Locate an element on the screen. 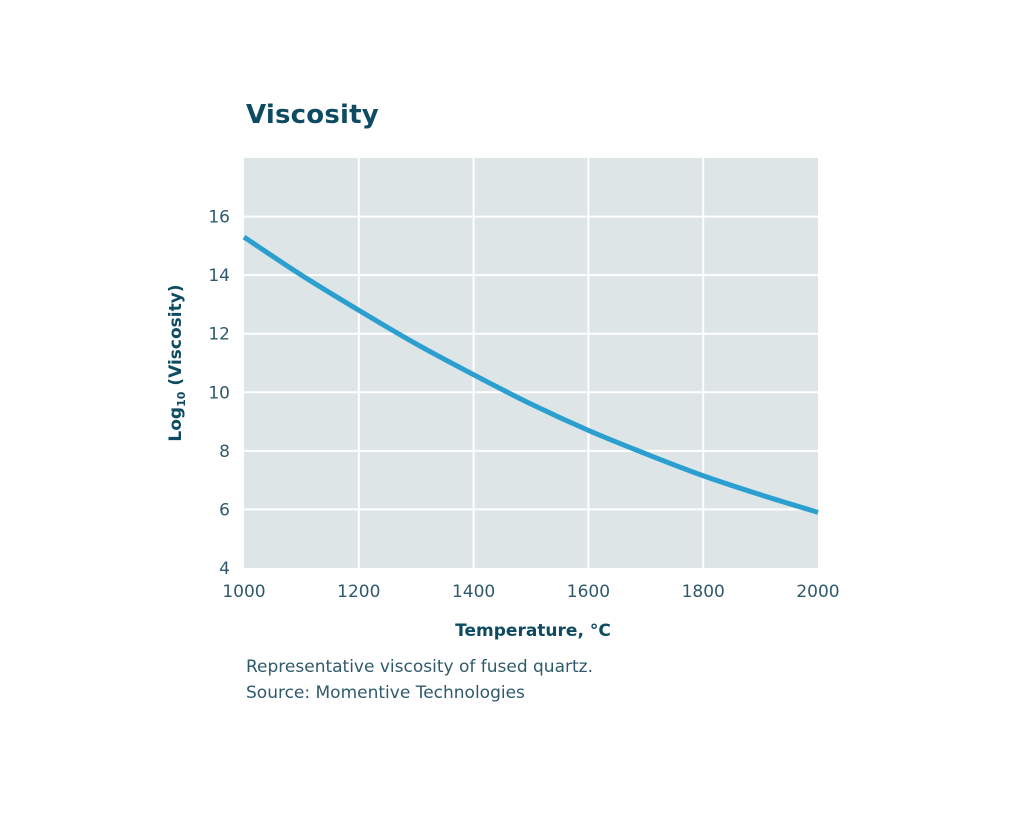 The width and height of the screenshot is (1024, 821). y-axis-title-subscript: 10 is located at coordinates (181, 399).